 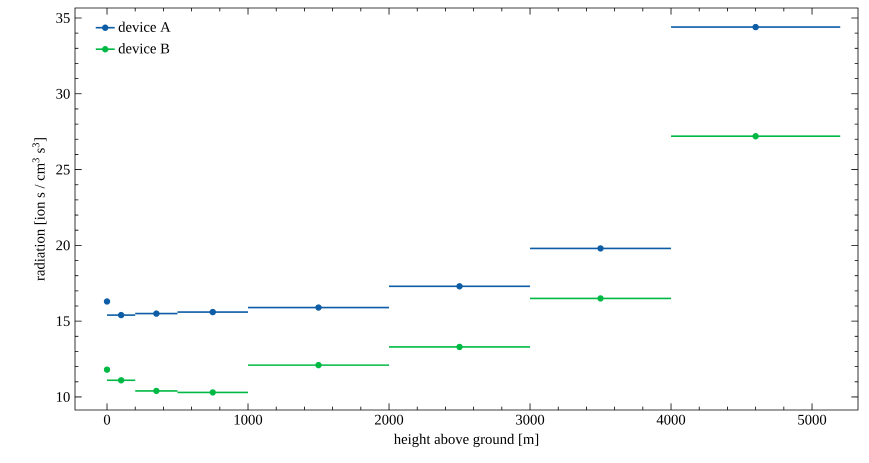 I want to click on y-tick-label: 15, so click(x=63, y=321).